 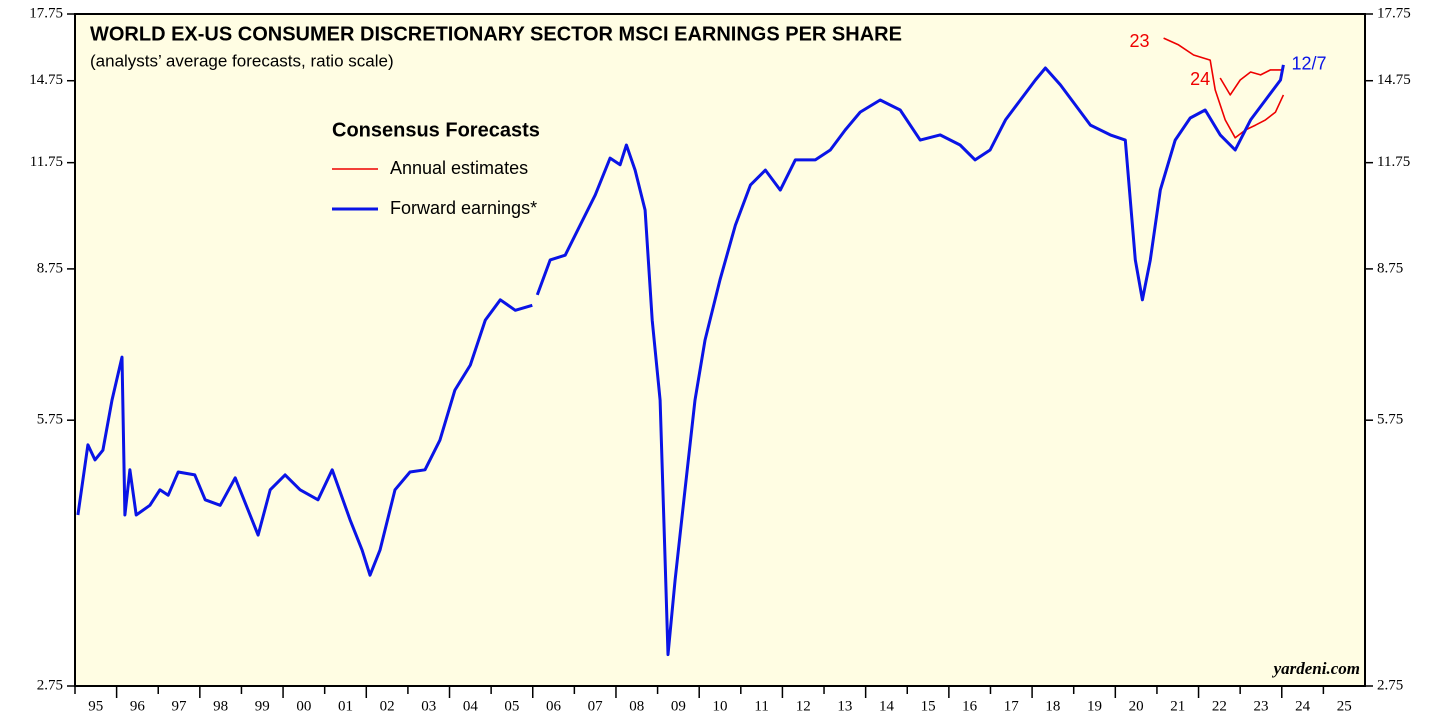 I want to click on y2-tick-label: 11.75, so click(x=1393, y=162).